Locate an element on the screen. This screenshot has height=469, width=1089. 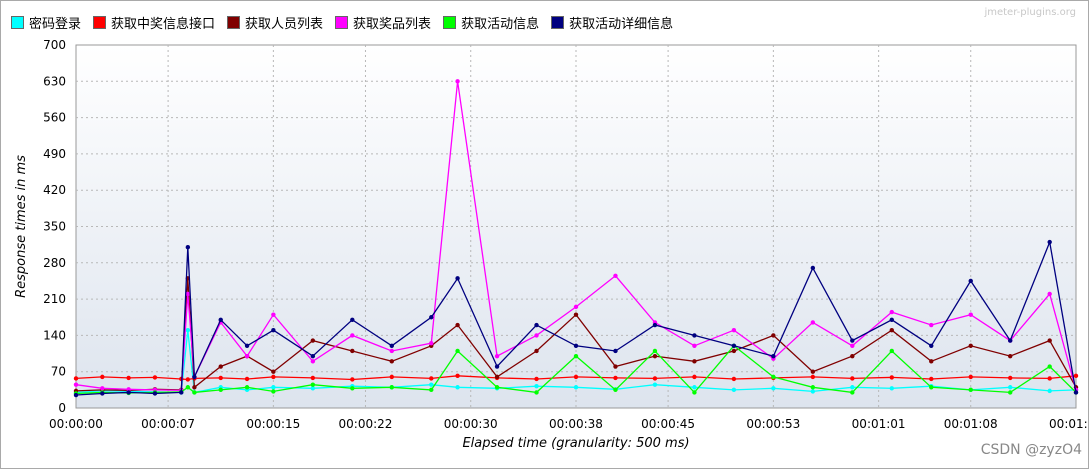
watermark-text: jmeter-plugins.org is located at coordinates (1030, 12).